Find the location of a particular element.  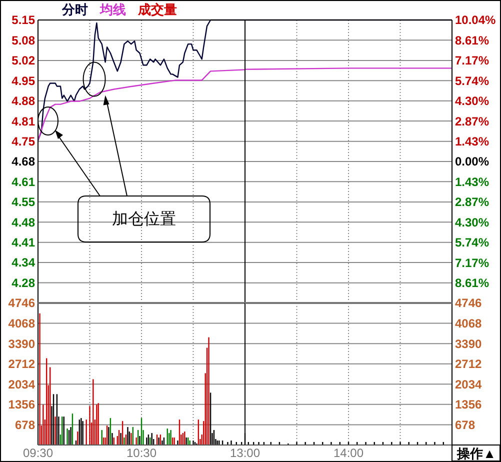

y-tick-label: 4.61 is located at coordinates (24, 181).